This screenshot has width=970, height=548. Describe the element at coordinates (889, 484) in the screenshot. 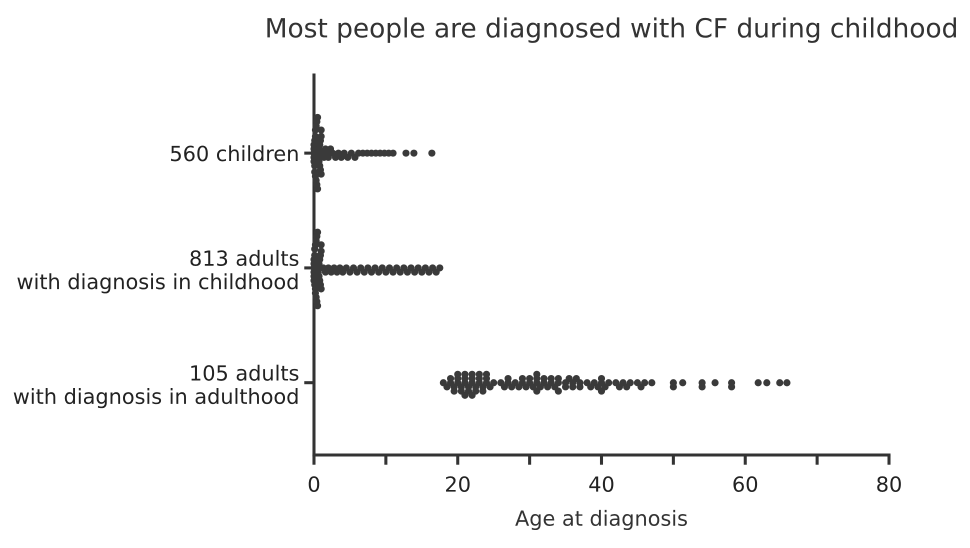

I see `x-tick-label: 80` at that location.